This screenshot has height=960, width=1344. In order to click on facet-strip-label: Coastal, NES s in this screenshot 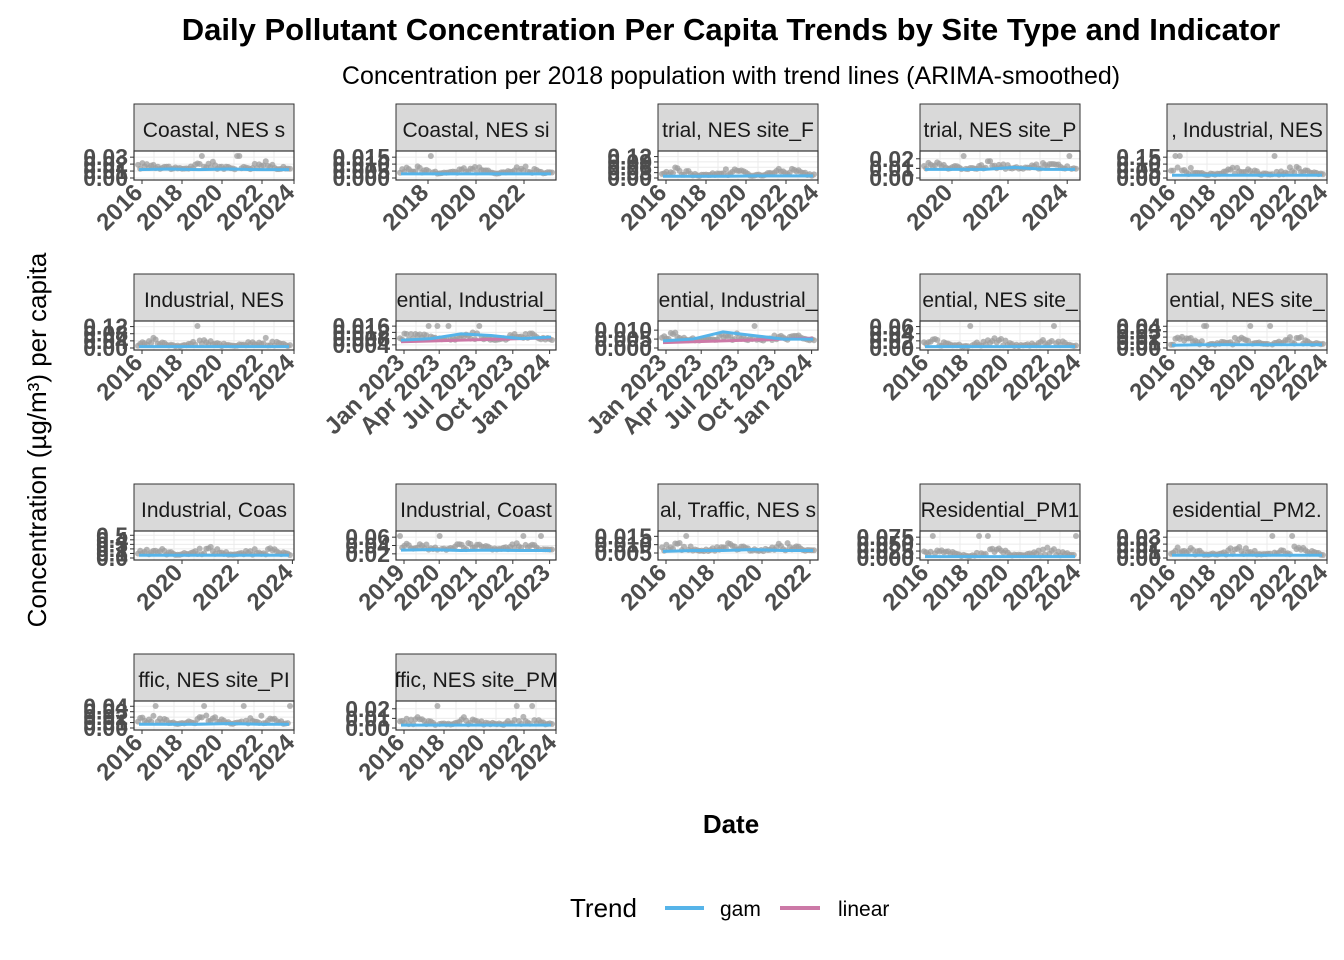, I will do `click(214, 130)`.